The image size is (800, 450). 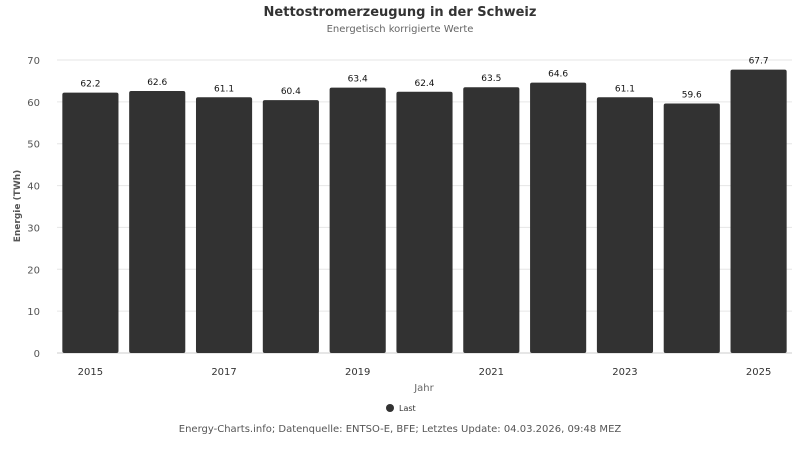 What do you see at coordinates (33, 103) in the screenshot?
I see `y-tick-label: 60` at bounding box center [33, 103].